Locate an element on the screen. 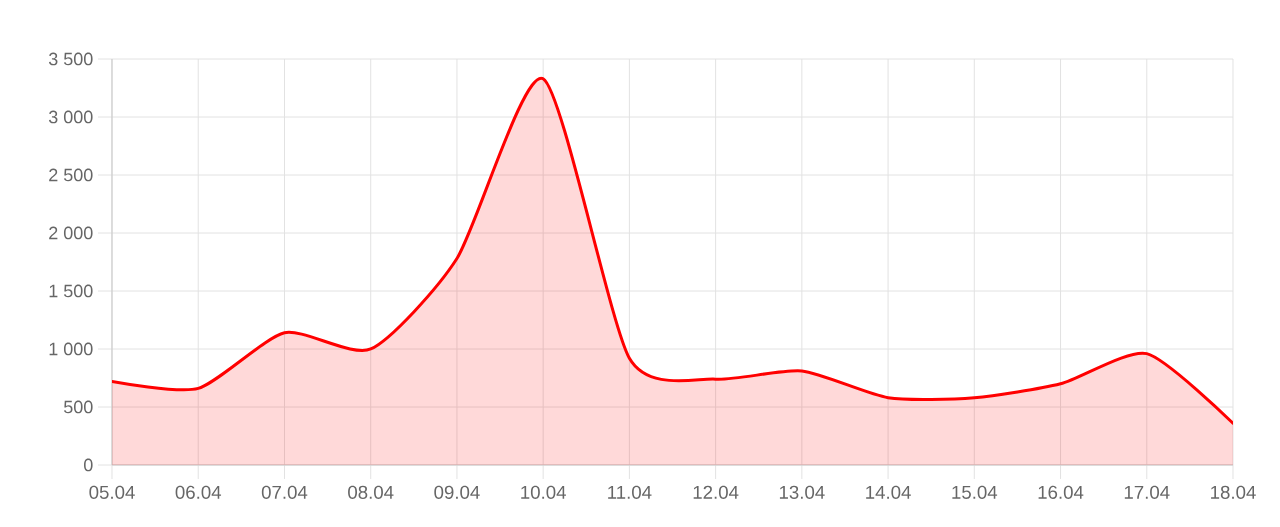  y-tick-label: 3 000 is located at coordinates (70, 117).